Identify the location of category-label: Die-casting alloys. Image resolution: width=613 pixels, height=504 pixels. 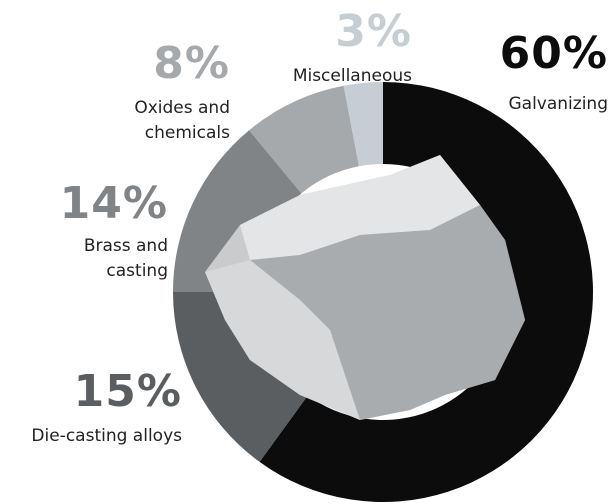
(106, 436).